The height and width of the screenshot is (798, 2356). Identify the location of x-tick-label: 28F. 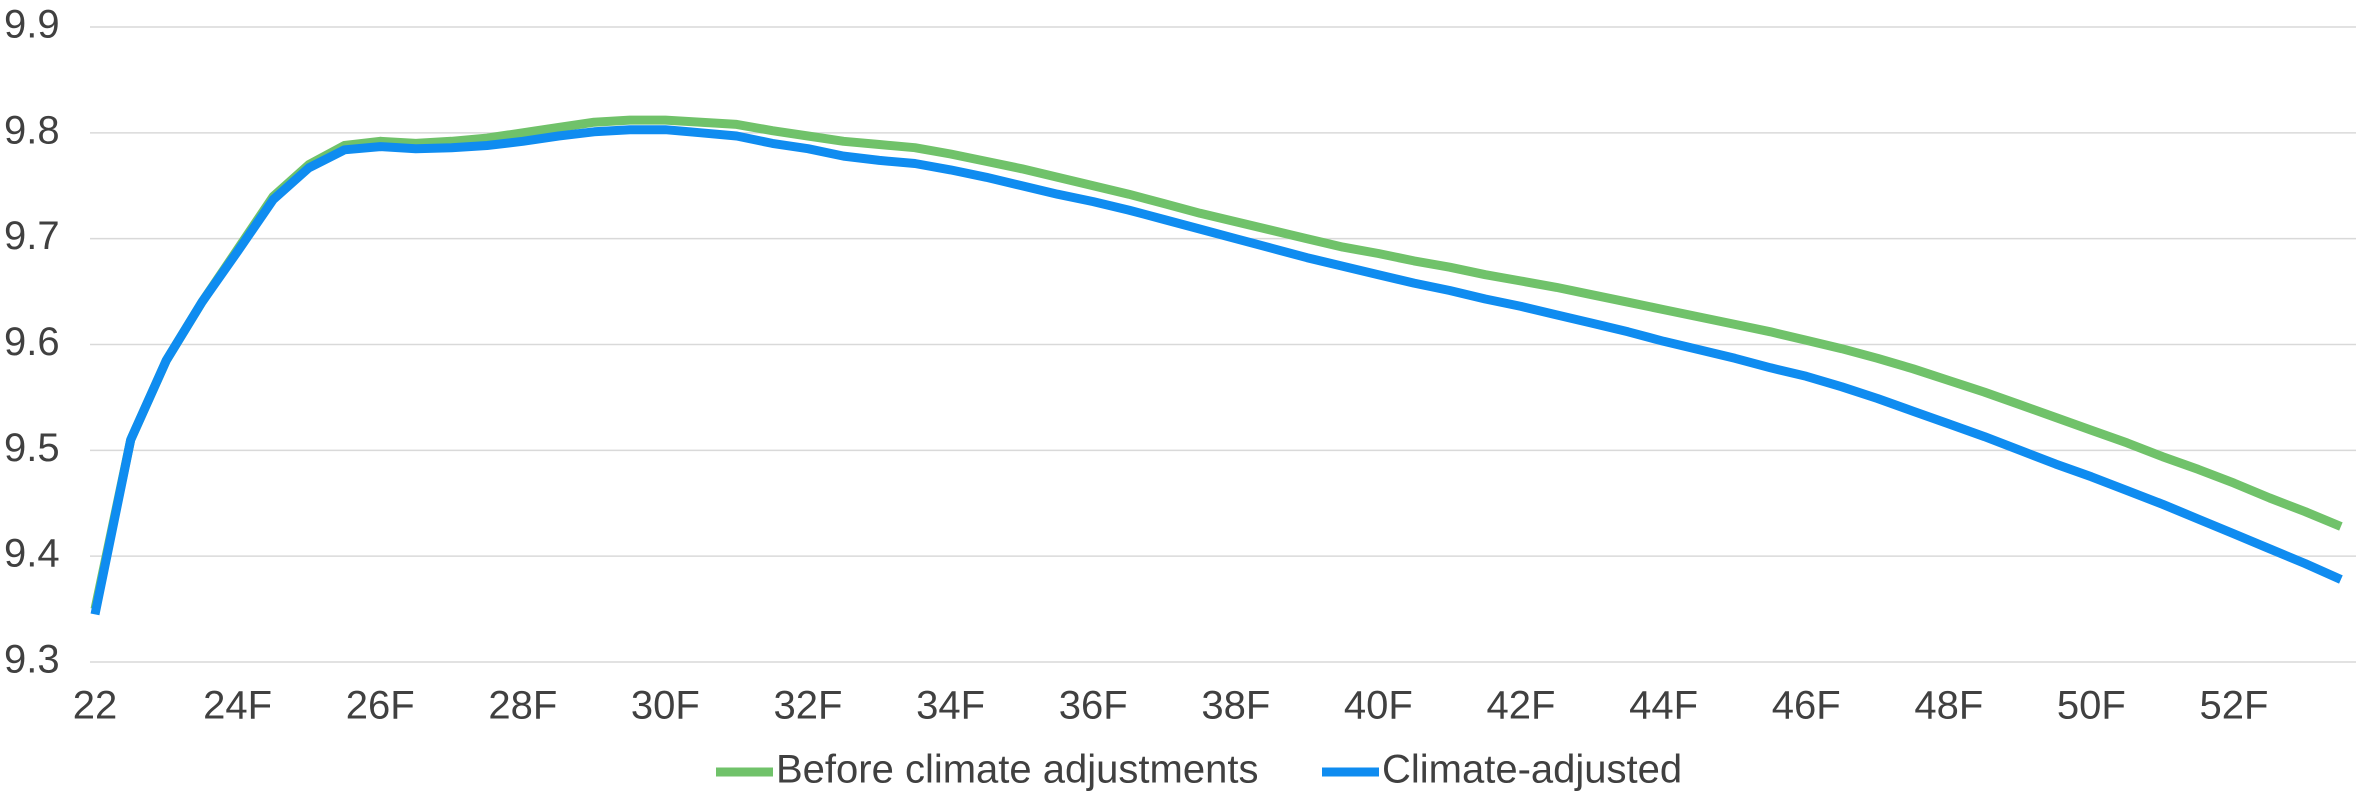
(522, 706).